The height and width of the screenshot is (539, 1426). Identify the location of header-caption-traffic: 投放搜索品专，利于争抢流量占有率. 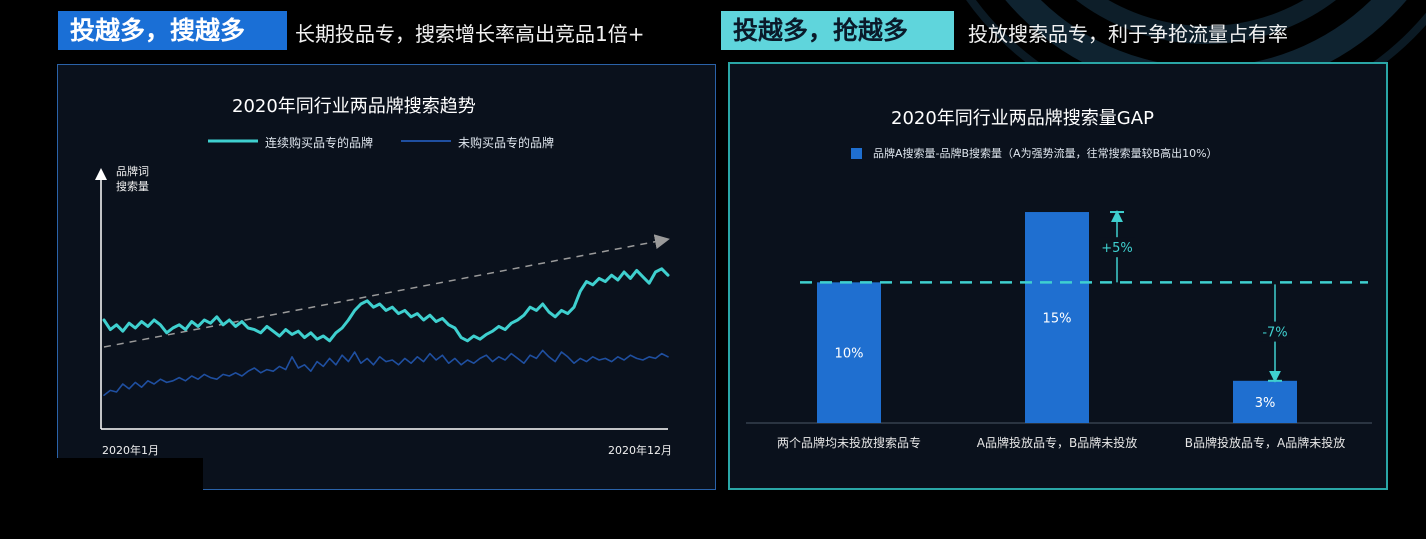
(1128, 34).